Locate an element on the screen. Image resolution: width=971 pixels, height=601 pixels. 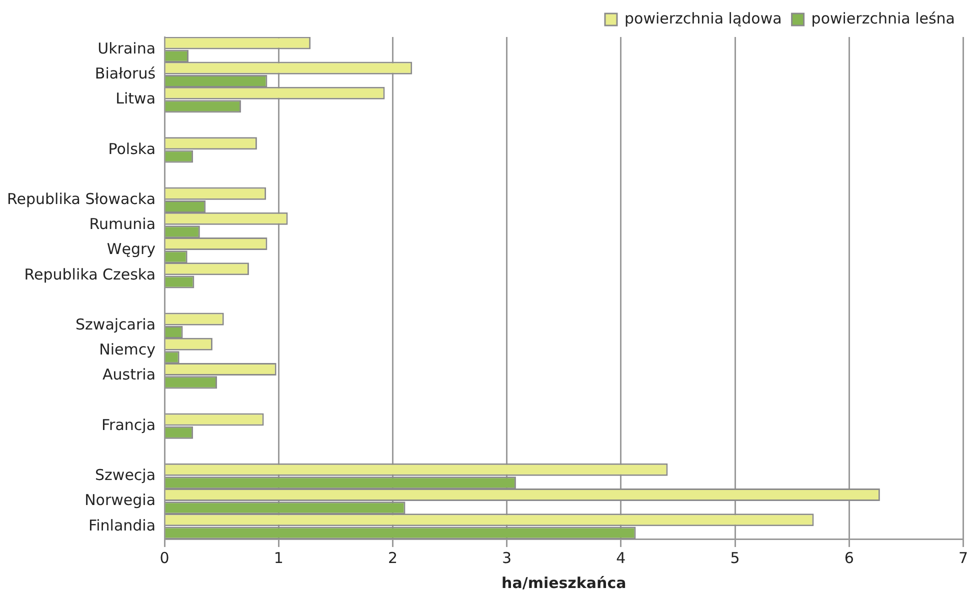
legend-label: powierzchnia lądowa is located at coordinates (703, 18).